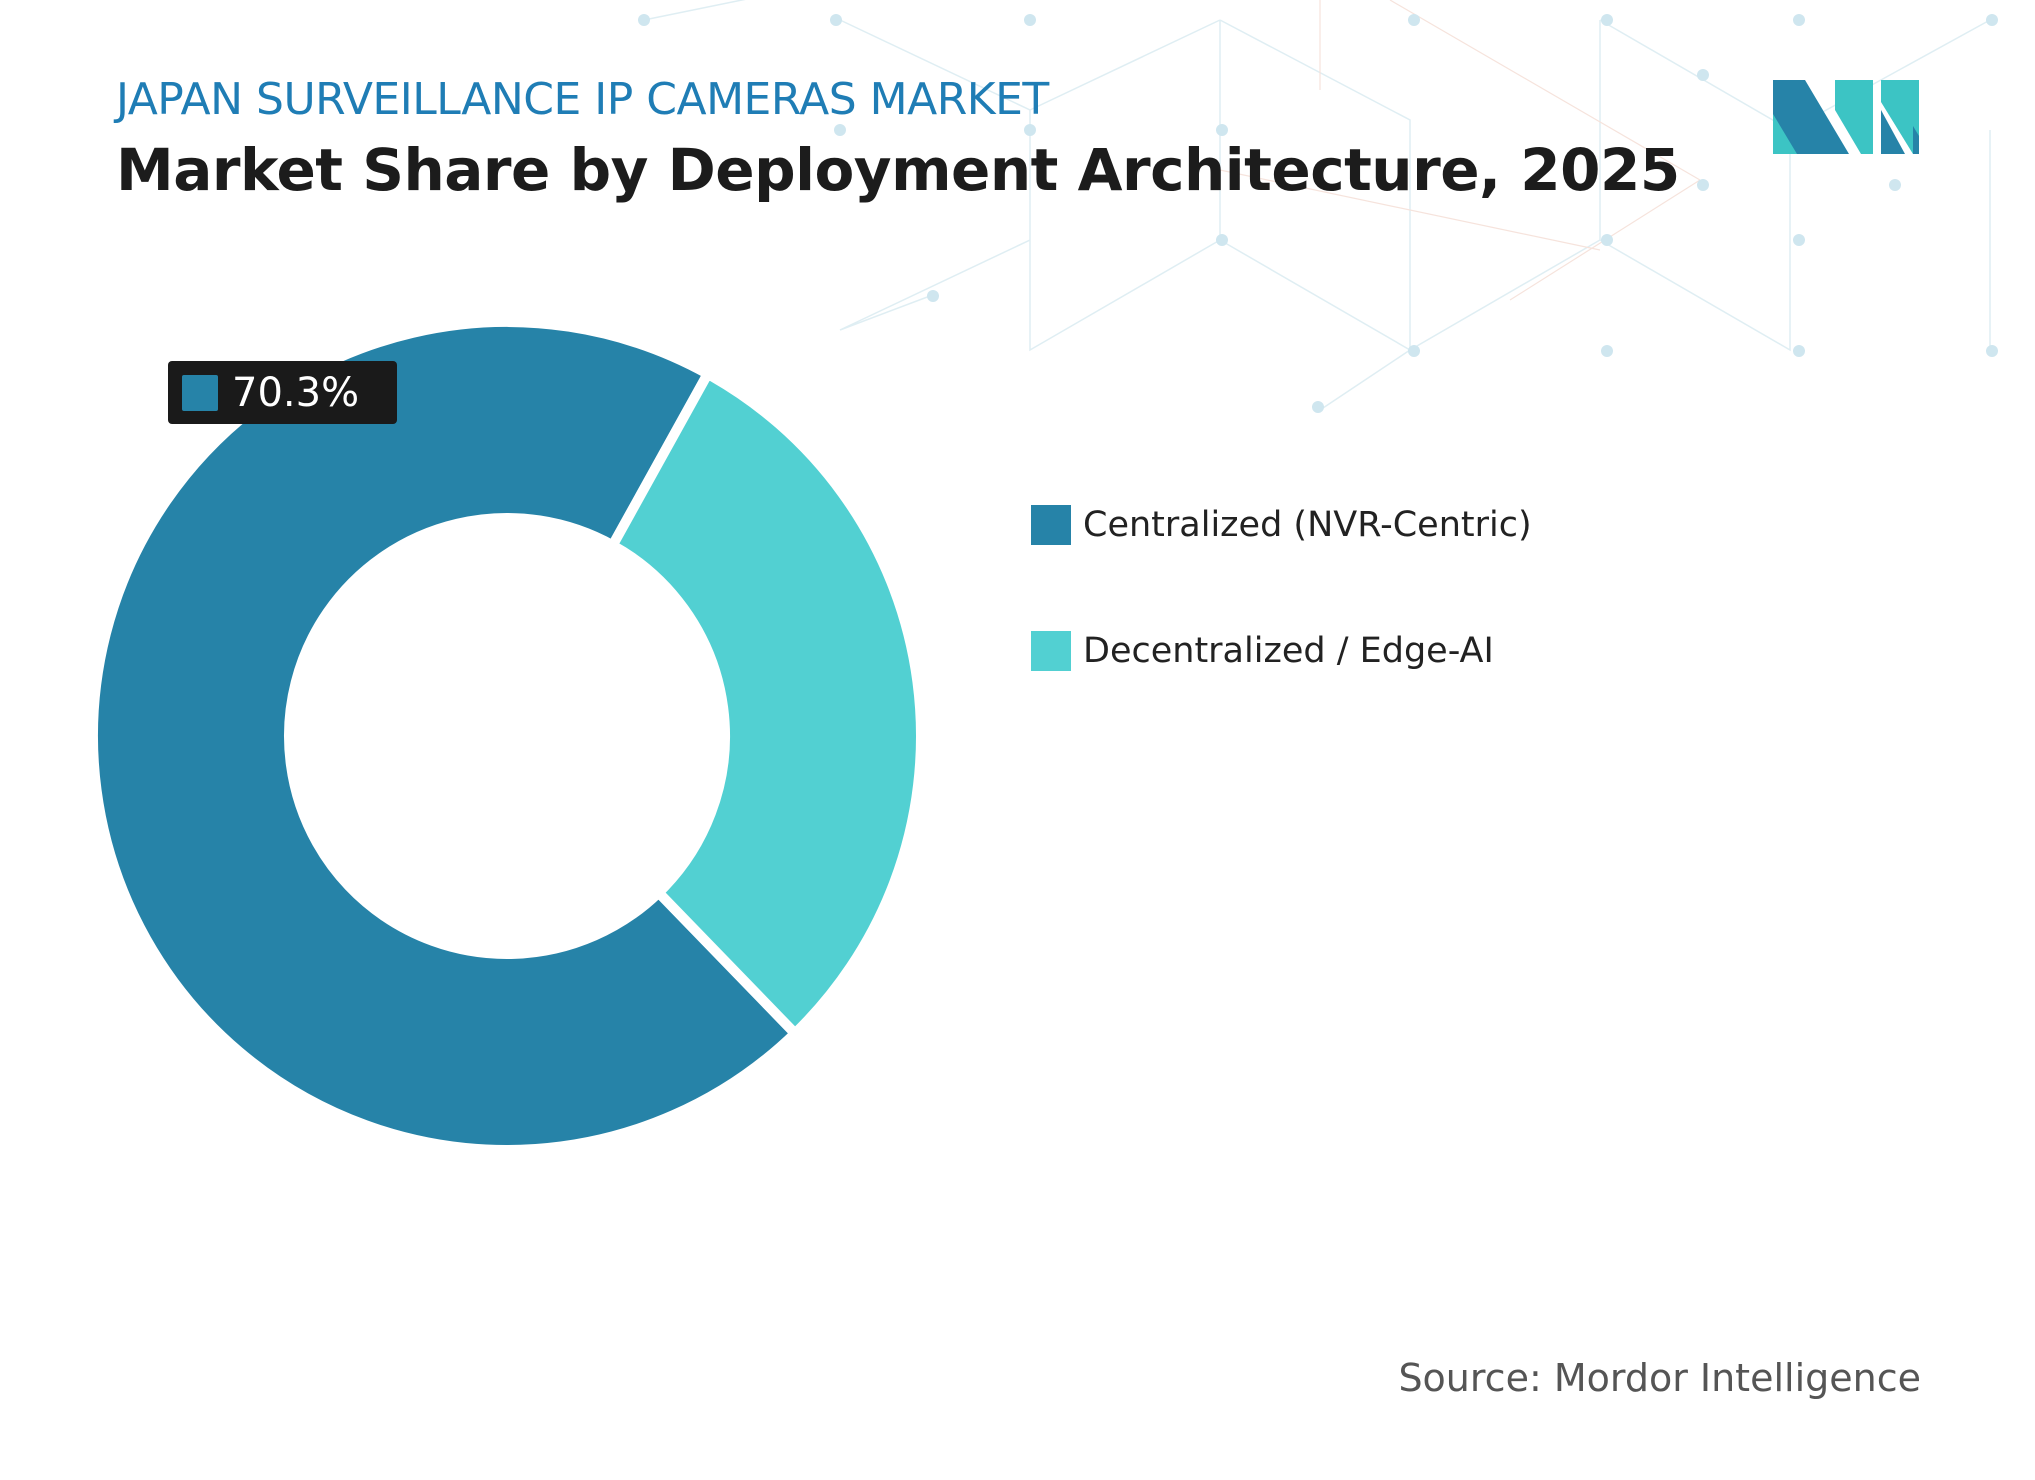 The height and width of the screenshot is (1480, 2035). I want to click on chart-subtitle: JAPAN SURVEILLANCE IP CAMERAS MARKET, so click(582, 99).